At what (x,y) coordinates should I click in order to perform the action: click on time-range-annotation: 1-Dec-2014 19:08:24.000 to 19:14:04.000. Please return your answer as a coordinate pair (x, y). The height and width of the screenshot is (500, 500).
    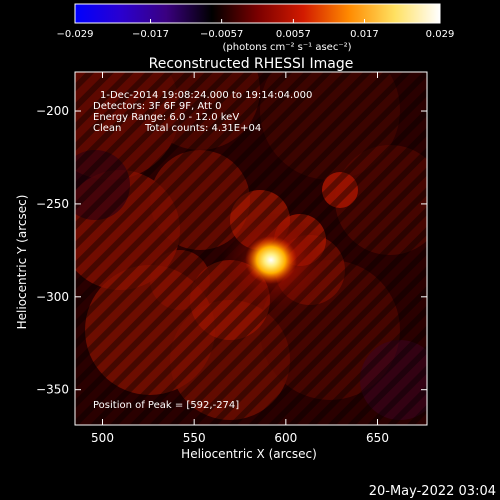
    Looking at the image, I should click on (206, 95).